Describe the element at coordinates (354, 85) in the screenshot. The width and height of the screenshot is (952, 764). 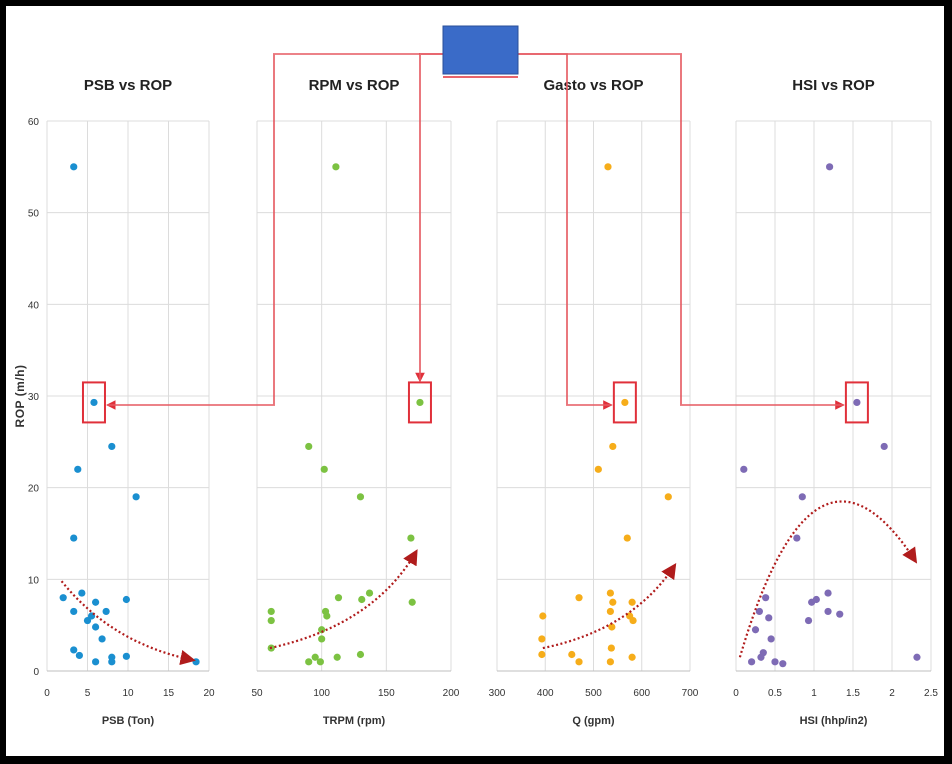
I see `panel-title: RPM vs ROP` at that location.